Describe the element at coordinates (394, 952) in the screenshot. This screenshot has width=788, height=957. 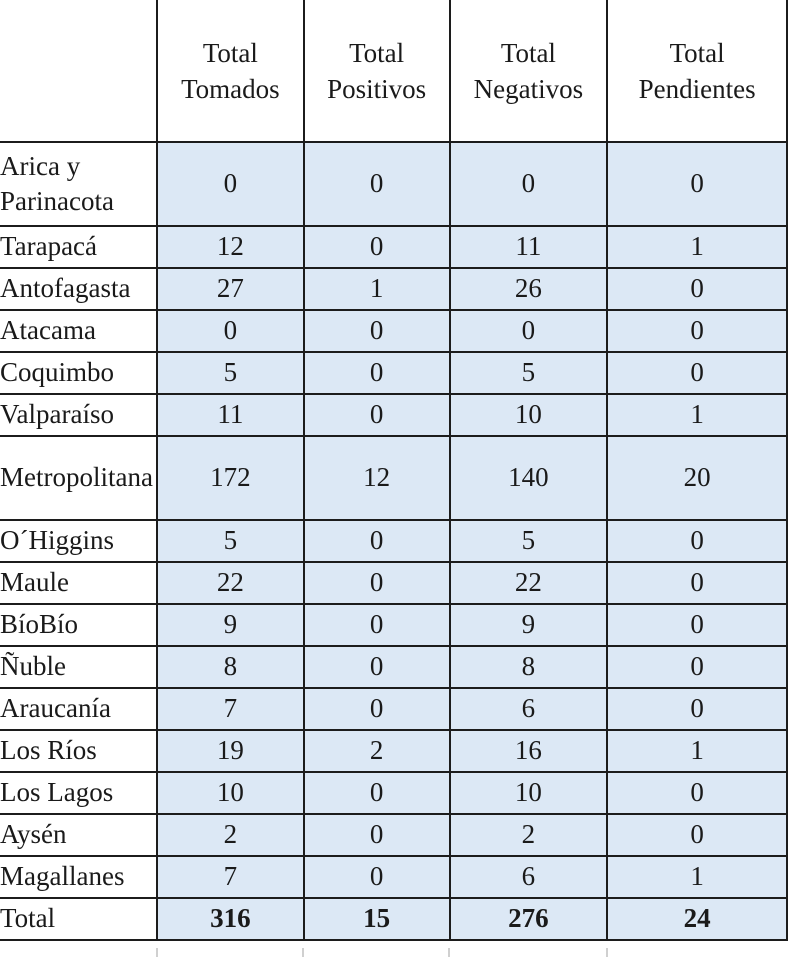
I see `bottom-edge-strip` at that location.